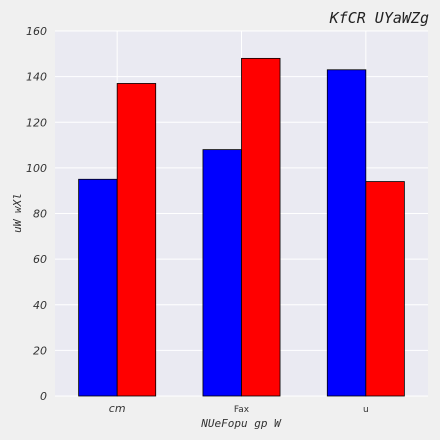 The height and width of the screenshot is (440, 440). I want to click on x-tick-labels: cm Fax u, so click(239, 408).